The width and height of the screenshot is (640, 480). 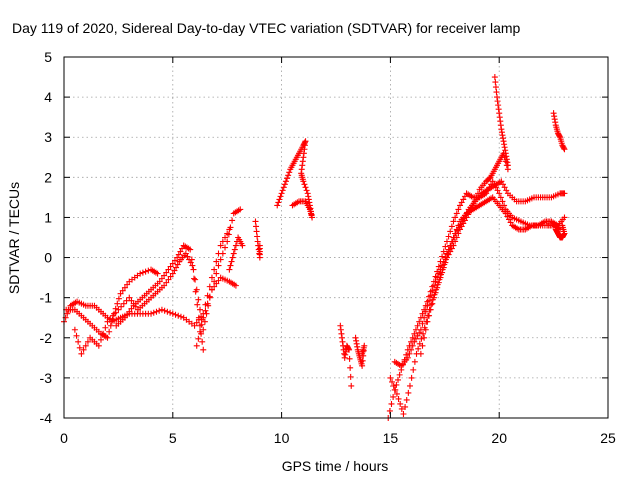 What do you see at coordinates (46, 418) in the screenshot?
I see `y-tick-label: -4` at bounding box center [46, 418].